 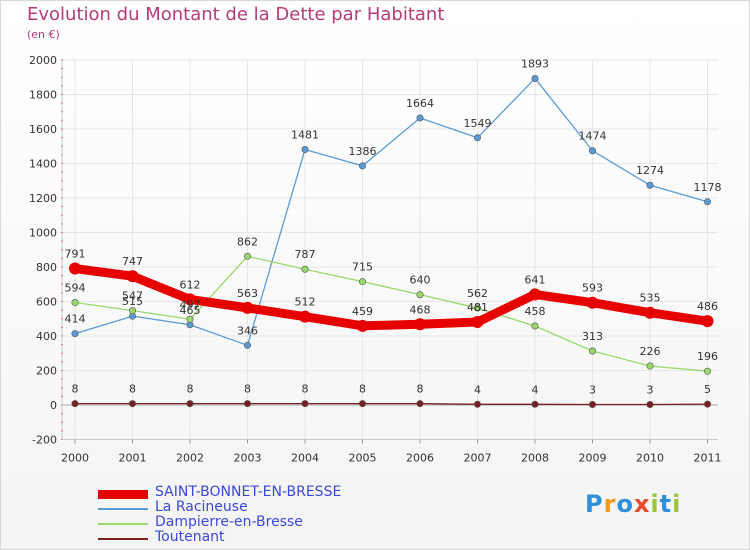 I want to click on y-tick-label: 1800, so click(x=43, y=95).